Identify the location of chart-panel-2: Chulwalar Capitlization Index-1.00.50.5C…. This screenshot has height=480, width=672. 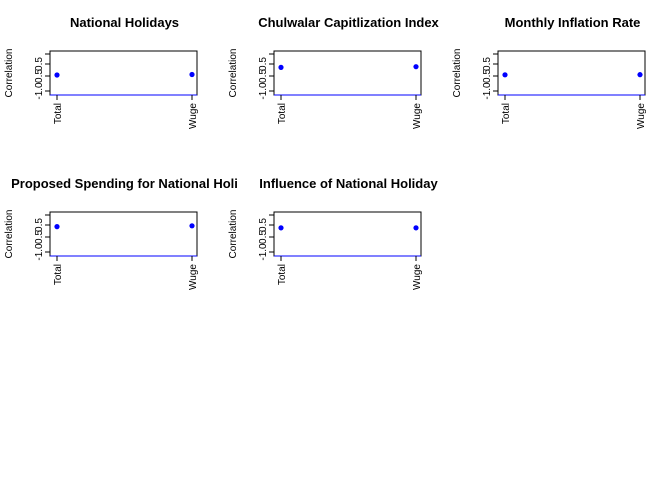
(334, 72).